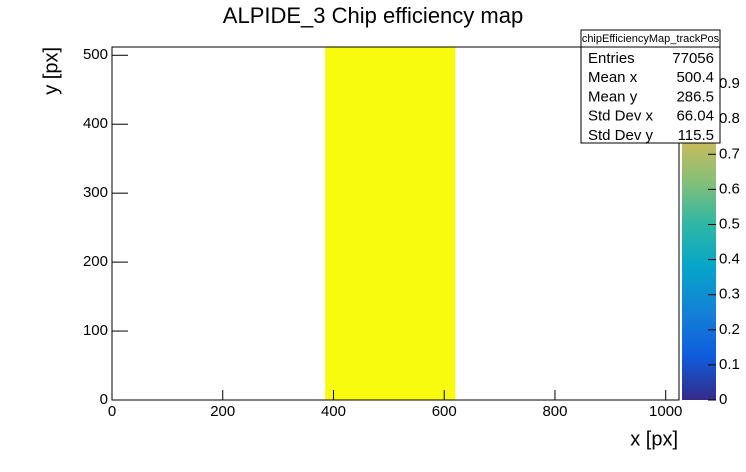  Describe the element at coordinates (729, 294) in the screenshot. I see `z-tick-label: 0.3` at that location.